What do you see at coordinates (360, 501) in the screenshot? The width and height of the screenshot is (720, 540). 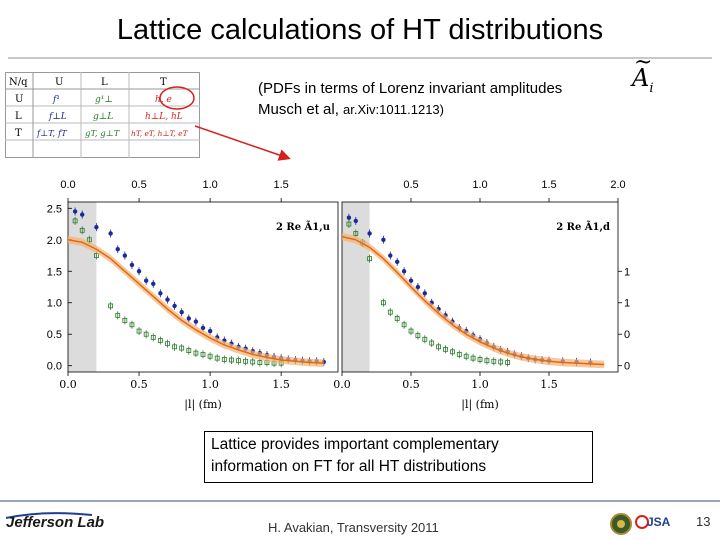 I see `footer-divider` at bounding box center [360, 501].